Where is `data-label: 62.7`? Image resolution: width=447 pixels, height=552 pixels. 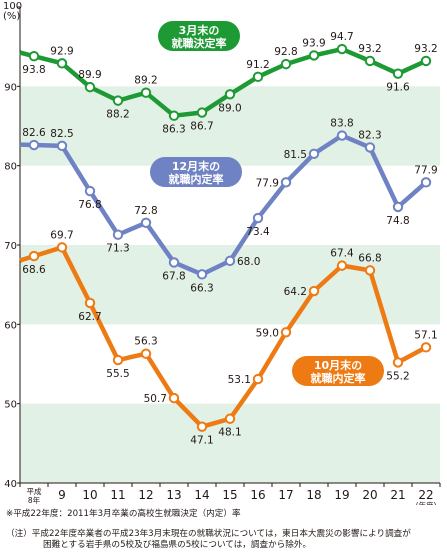 data-label: 62.7 is located at coordinates (89, 317).